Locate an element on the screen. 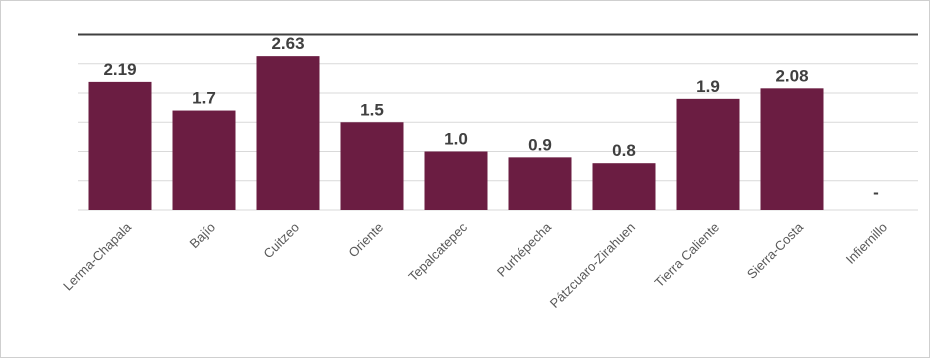  value-label-purhepecha: 0.9 is located at coordinates (540, 144).